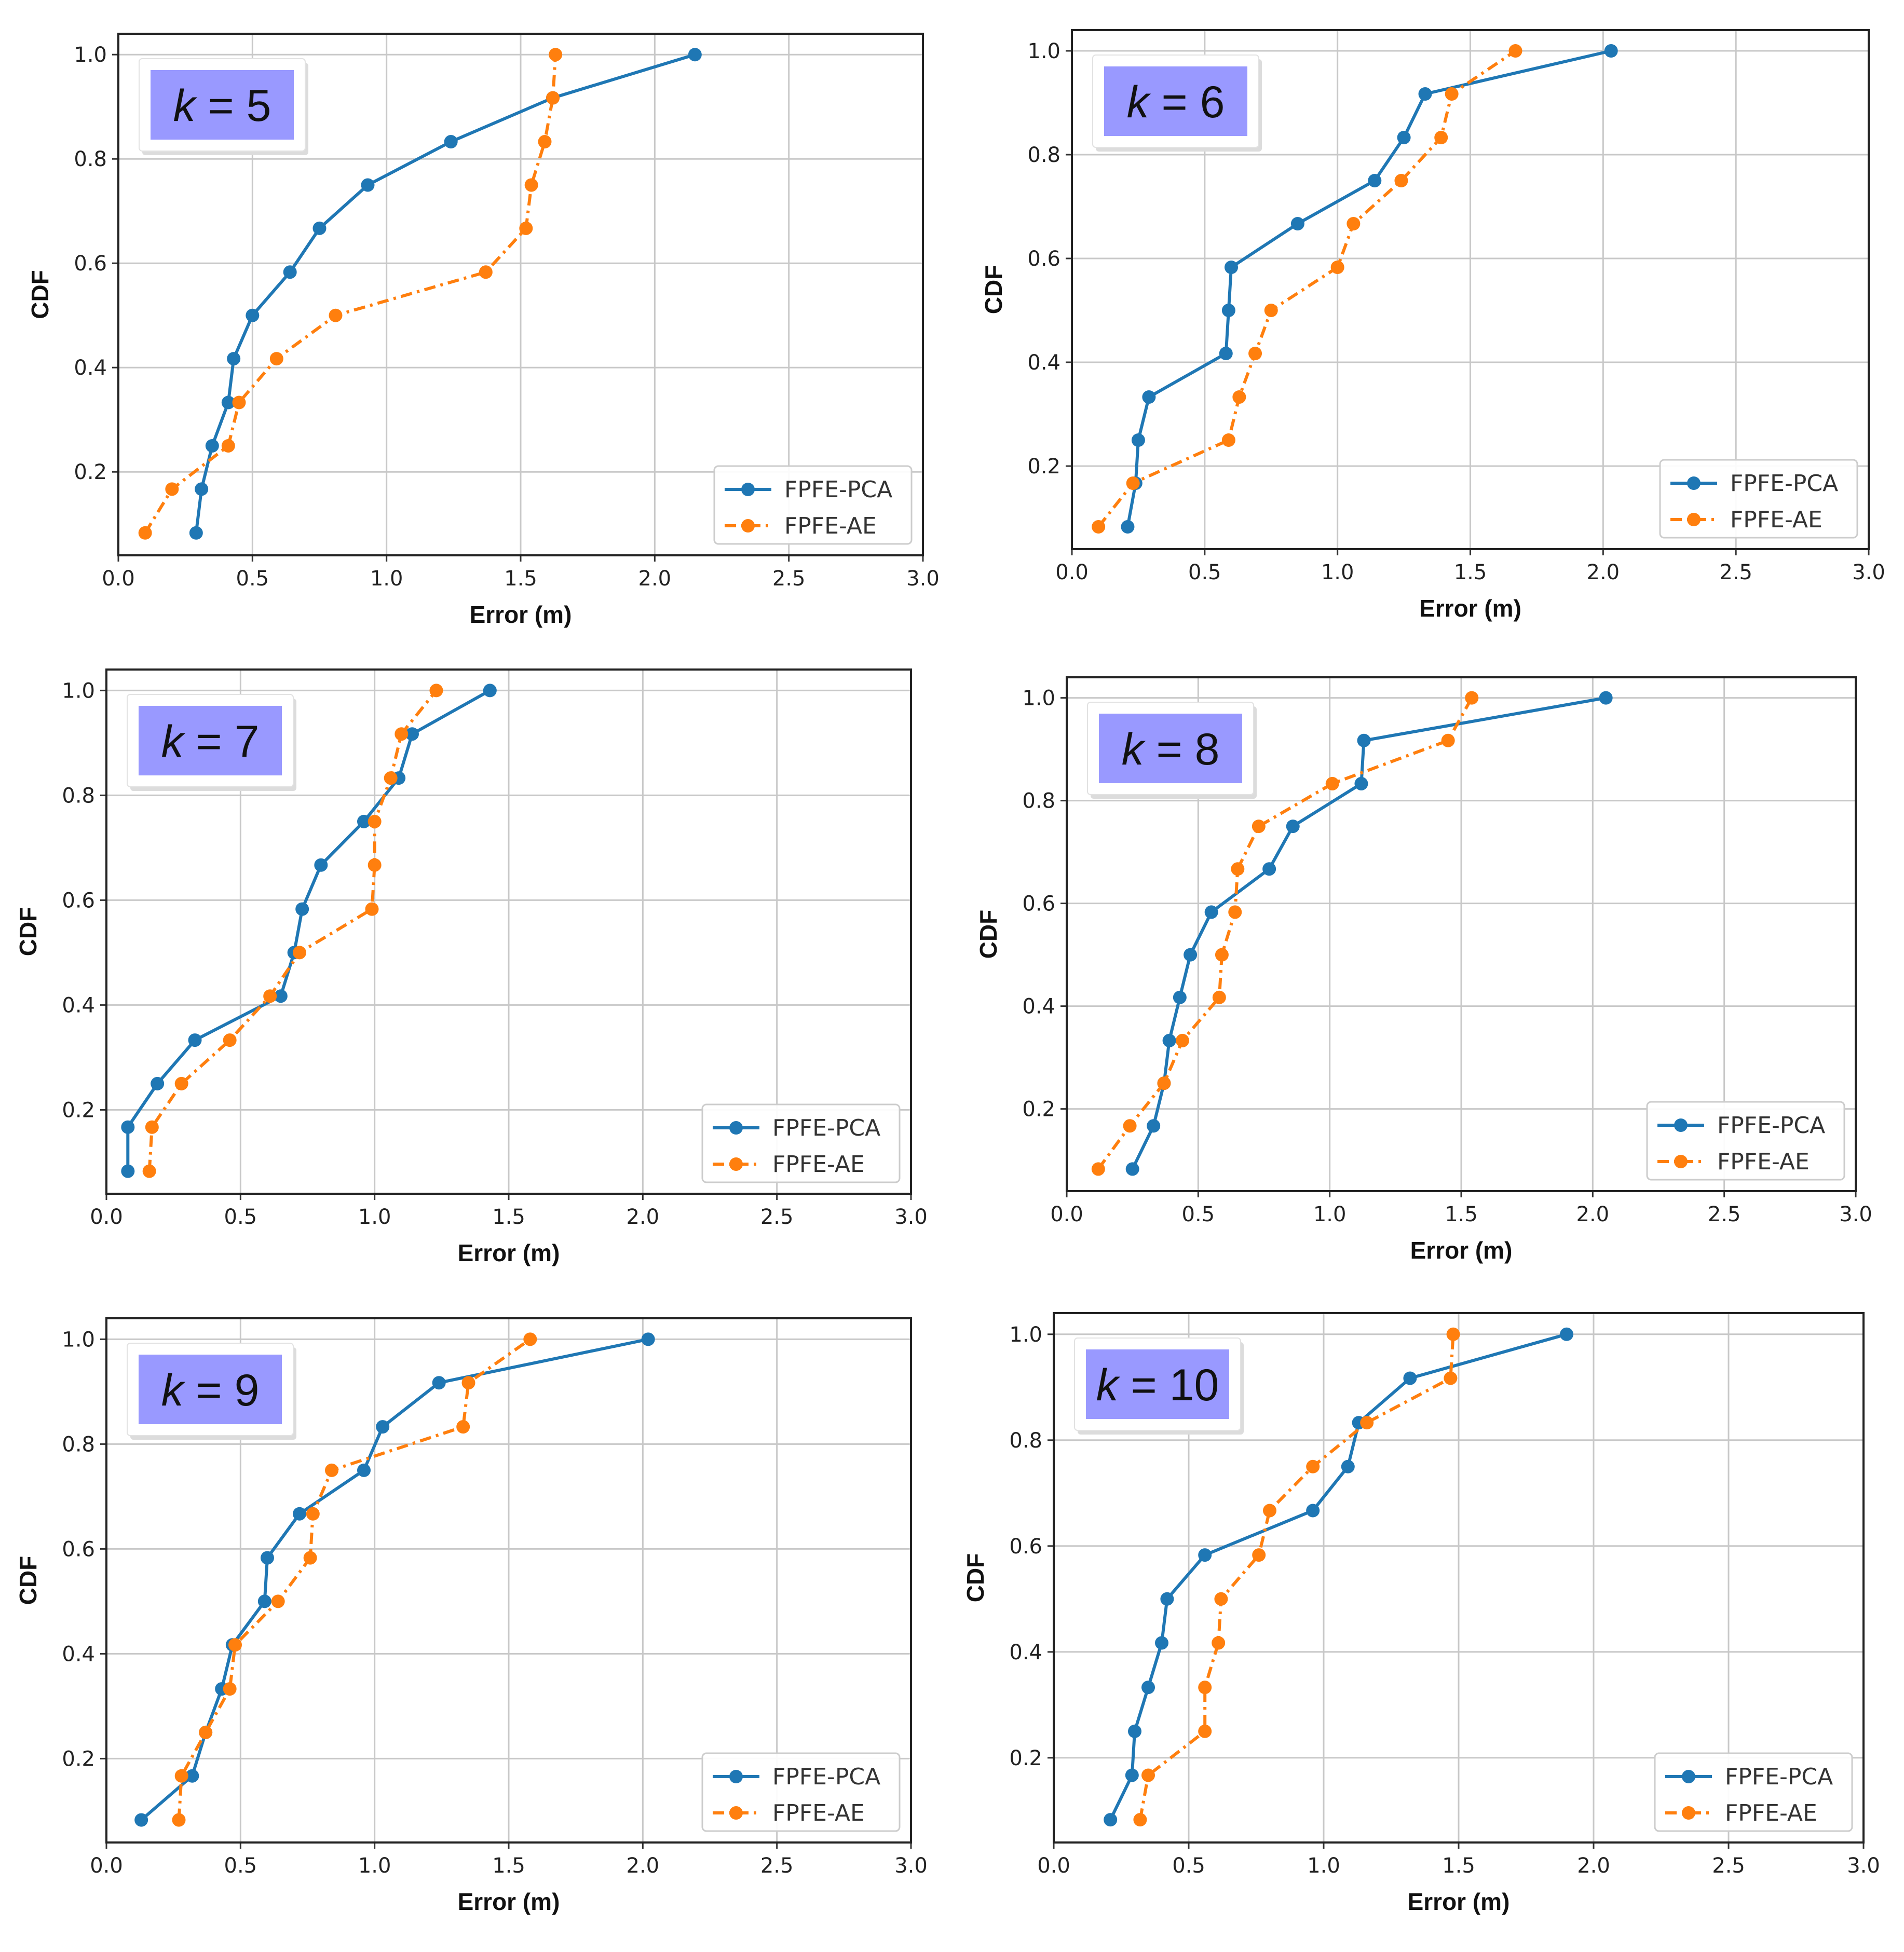  I want to click on k-label: k = 6, so click(1176, 102).